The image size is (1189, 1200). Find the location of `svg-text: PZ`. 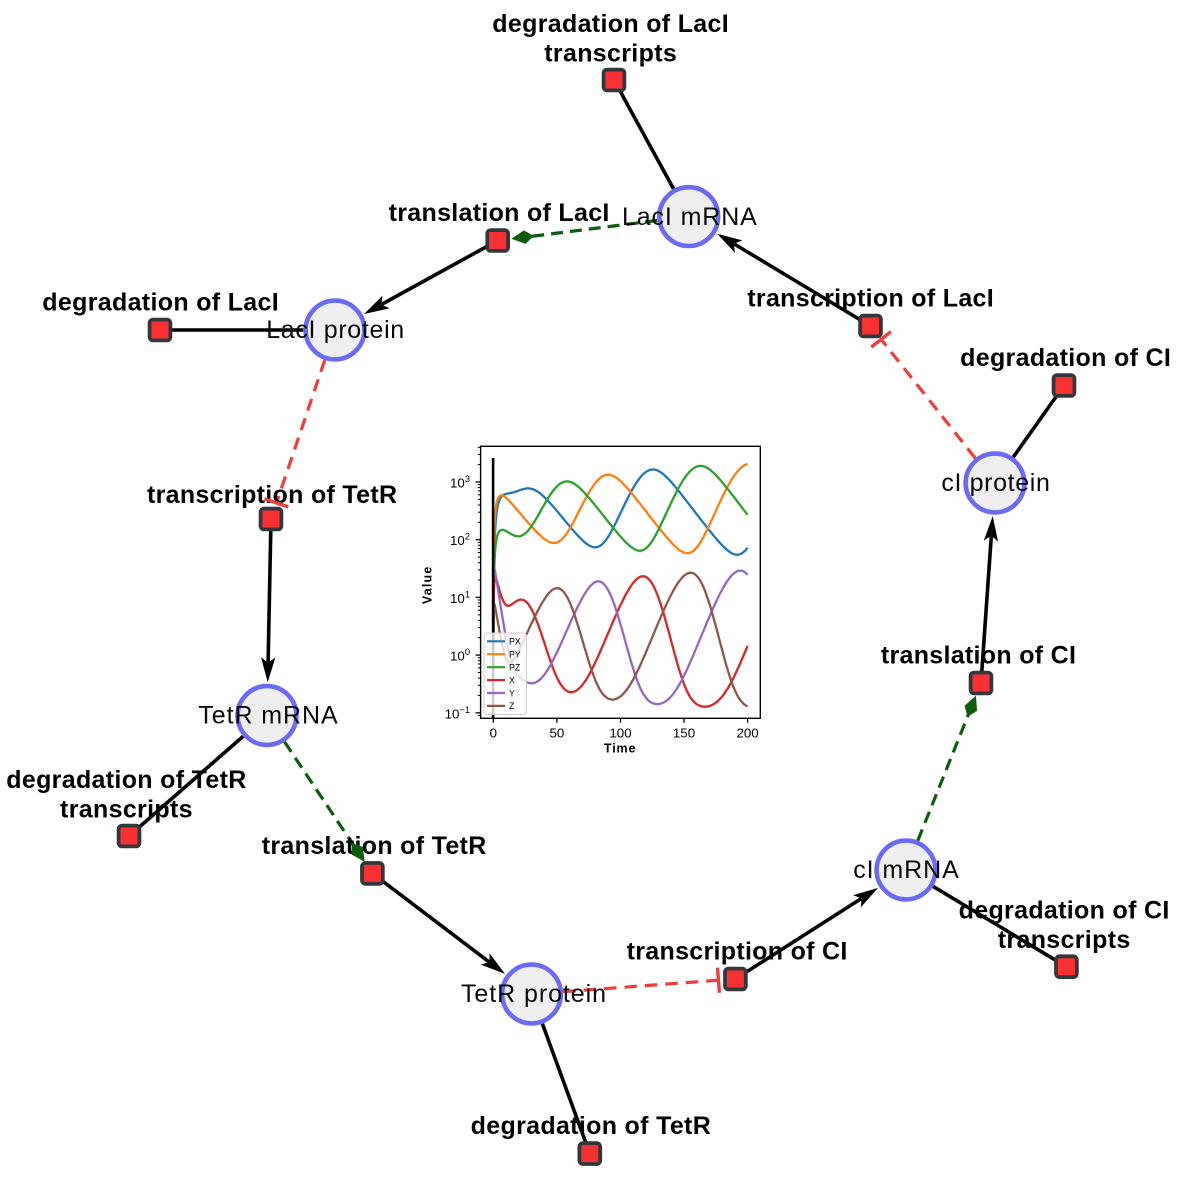

svg-text: PZ is located at coordinates (515, 668).